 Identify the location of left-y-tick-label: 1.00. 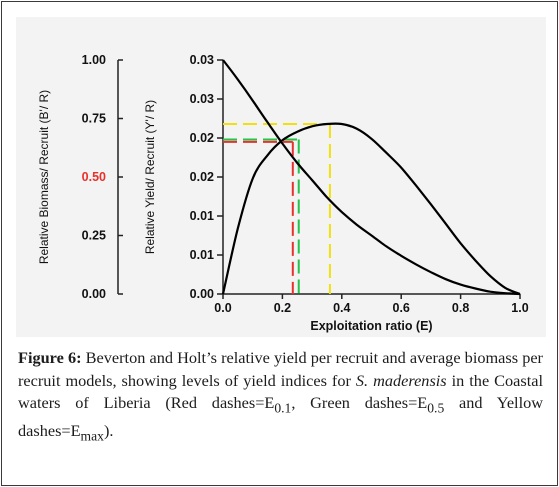
(94, 60).